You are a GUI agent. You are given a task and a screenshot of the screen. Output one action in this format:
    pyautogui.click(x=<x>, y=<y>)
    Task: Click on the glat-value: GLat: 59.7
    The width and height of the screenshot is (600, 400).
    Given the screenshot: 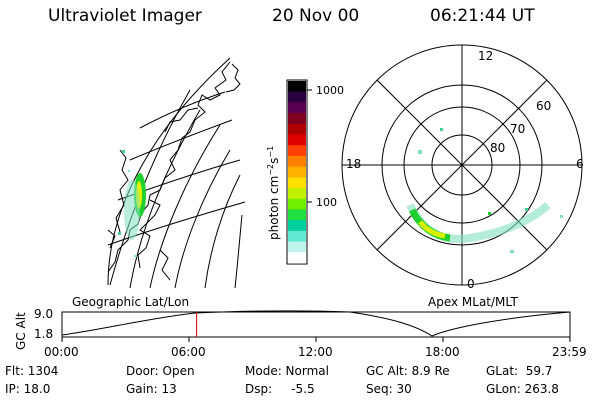 What is the action you would take?
    pyautogui.click(x=519, y=371)
    